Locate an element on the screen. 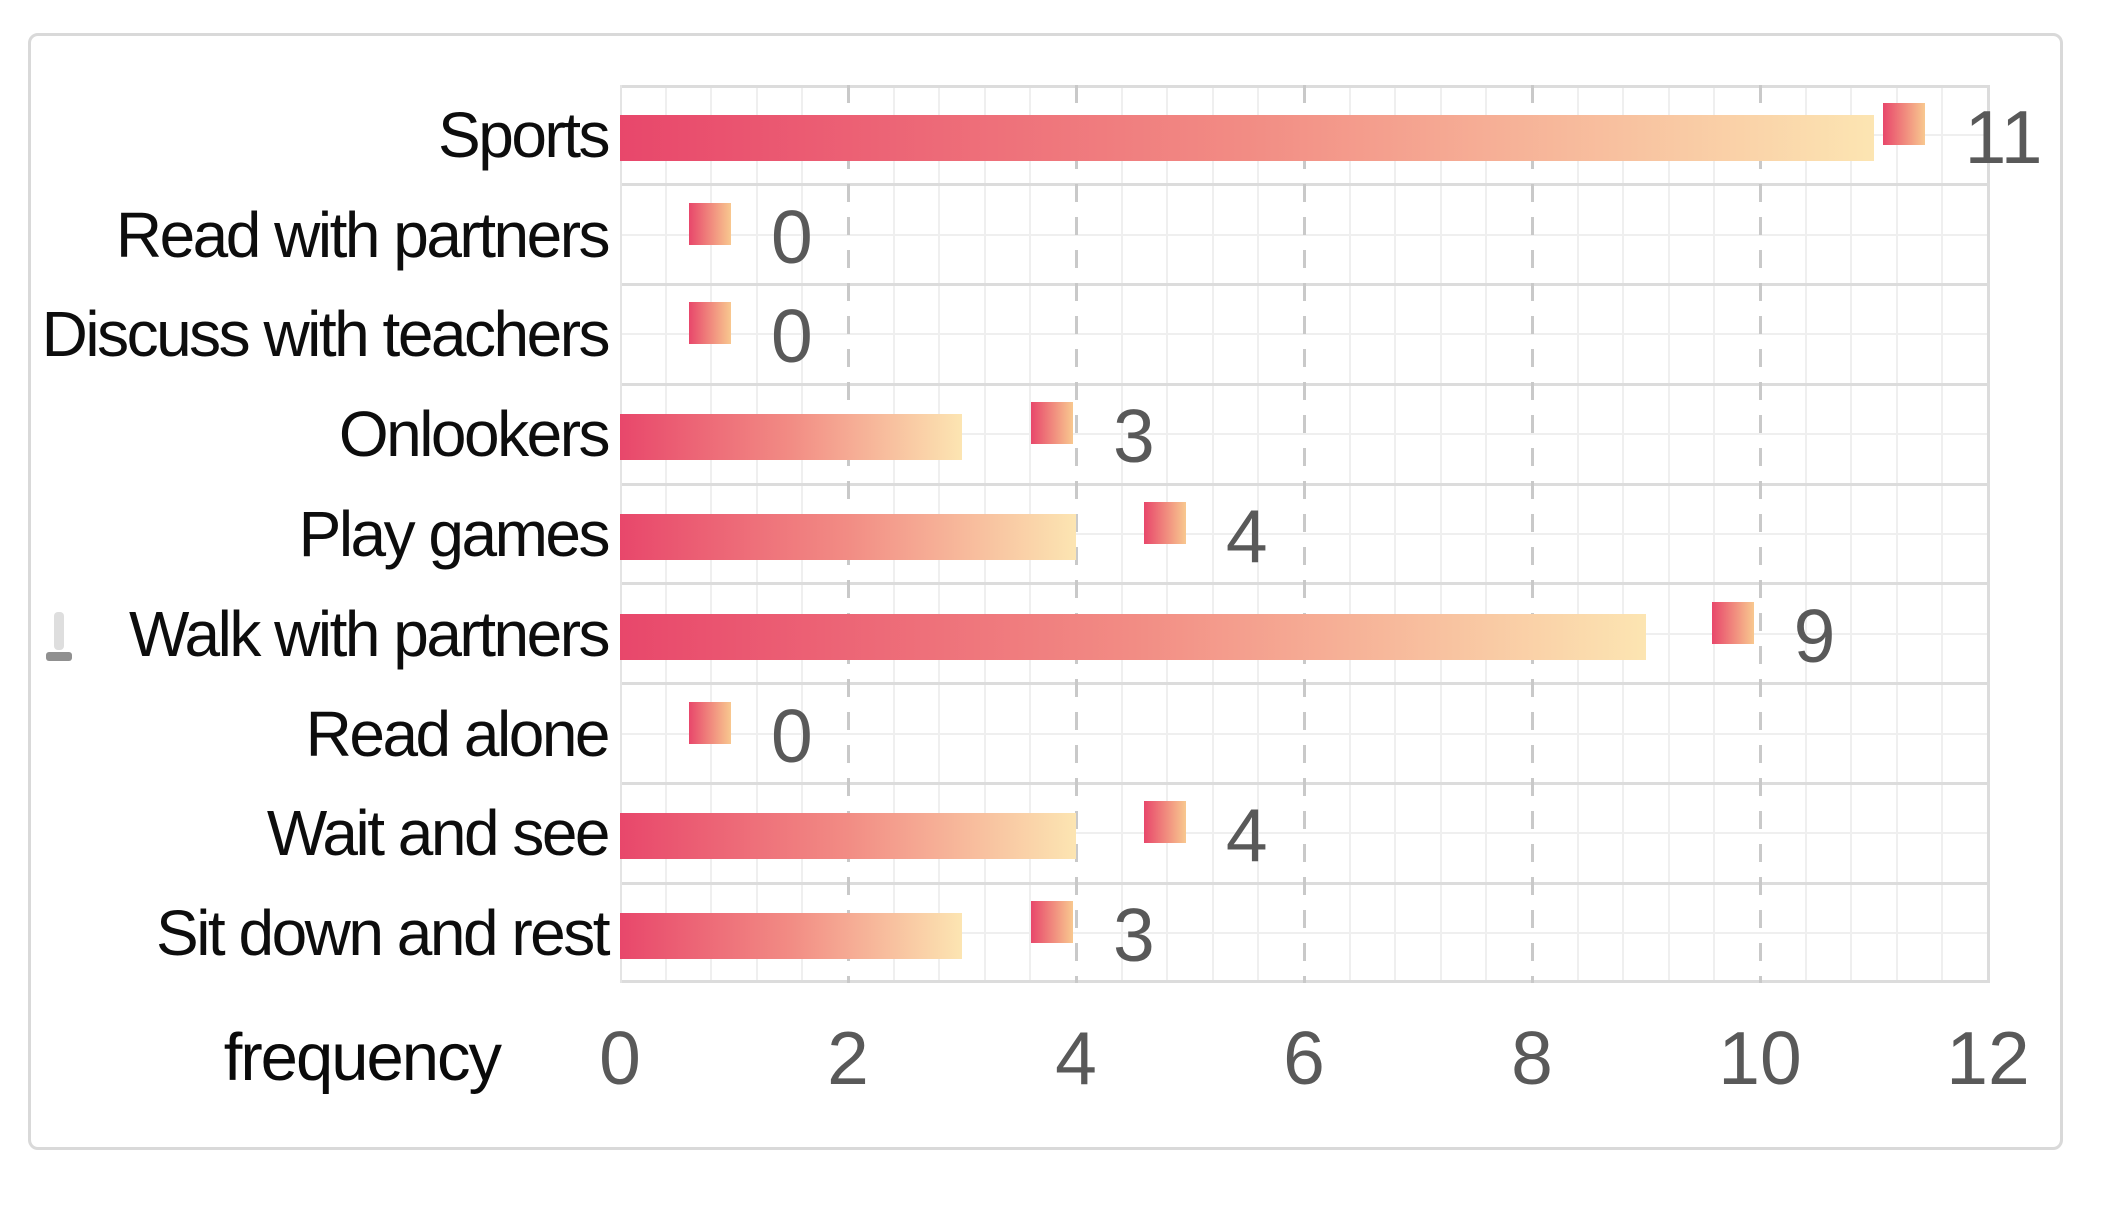  x-axis-title: frequency is located at coordinates (362, 1057).